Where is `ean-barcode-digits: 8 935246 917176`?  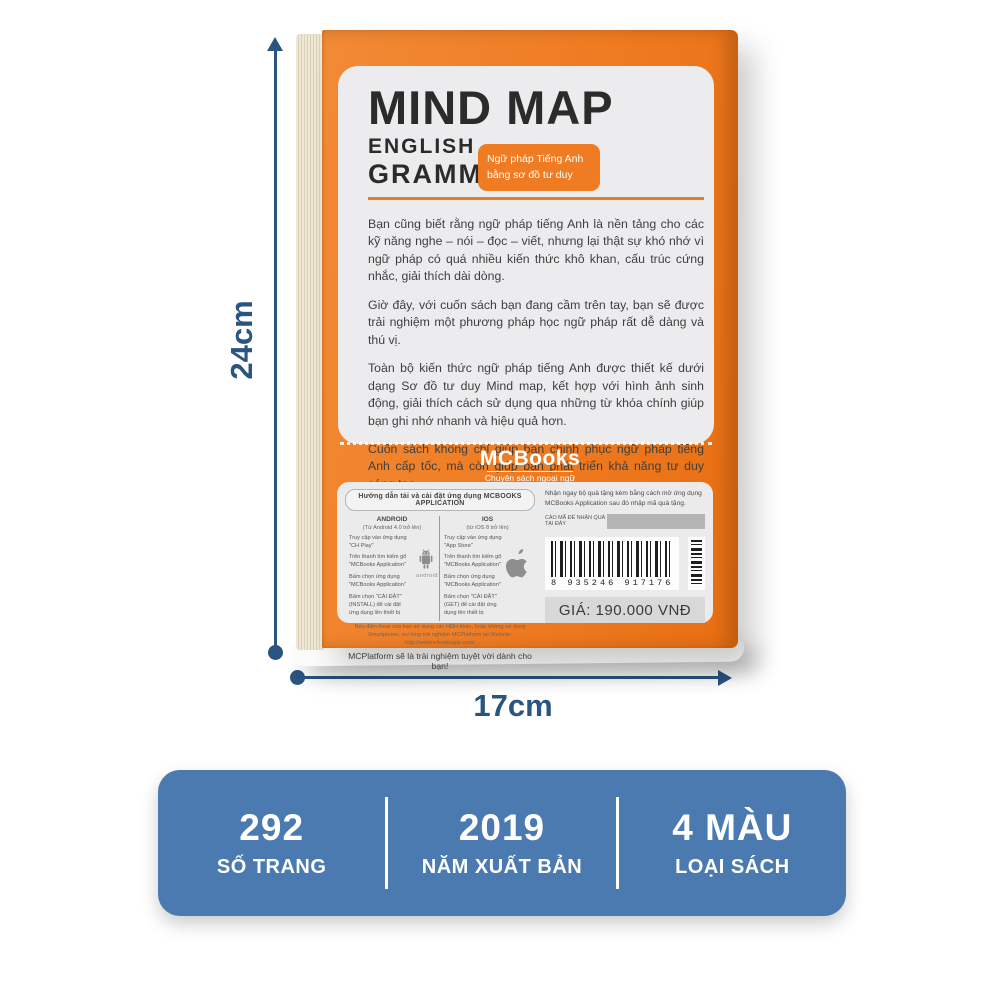 ean-barcode-digits: 8 935246 917176 is located at coordinates (612, 582).